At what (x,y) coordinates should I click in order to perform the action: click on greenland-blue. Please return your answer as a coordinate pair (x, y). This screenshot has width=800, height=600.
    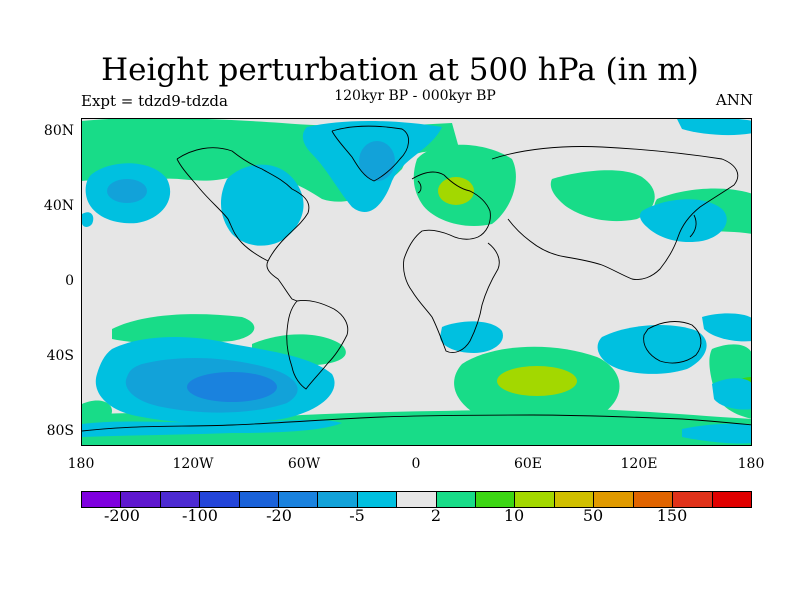
    Looking at the image, I should click on (377, 161).